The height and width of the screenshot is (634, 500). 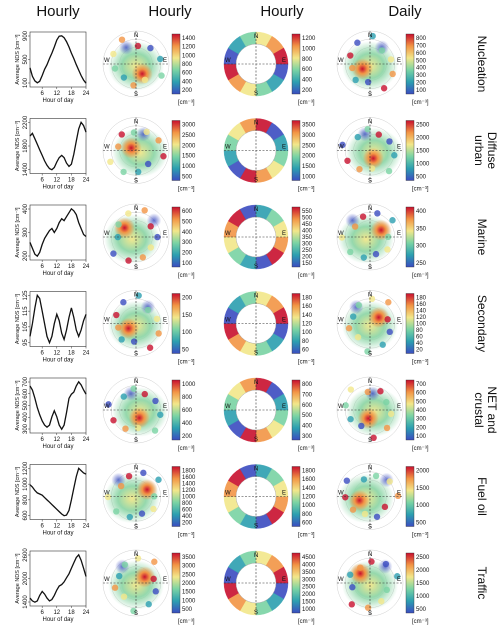 What do you see at coordinates (421, 318) in the screenshot?
I see `row-secondary-daily-polar-colorbar-tick: 120` at bounding box center [421, 318].